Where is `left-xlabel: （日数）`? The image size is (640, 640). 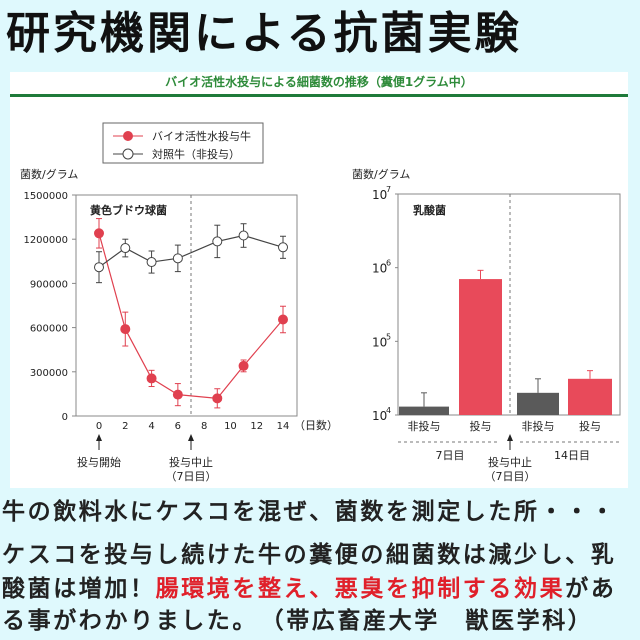
left-xlabel: （日数） is located at coordinates (316, 425).